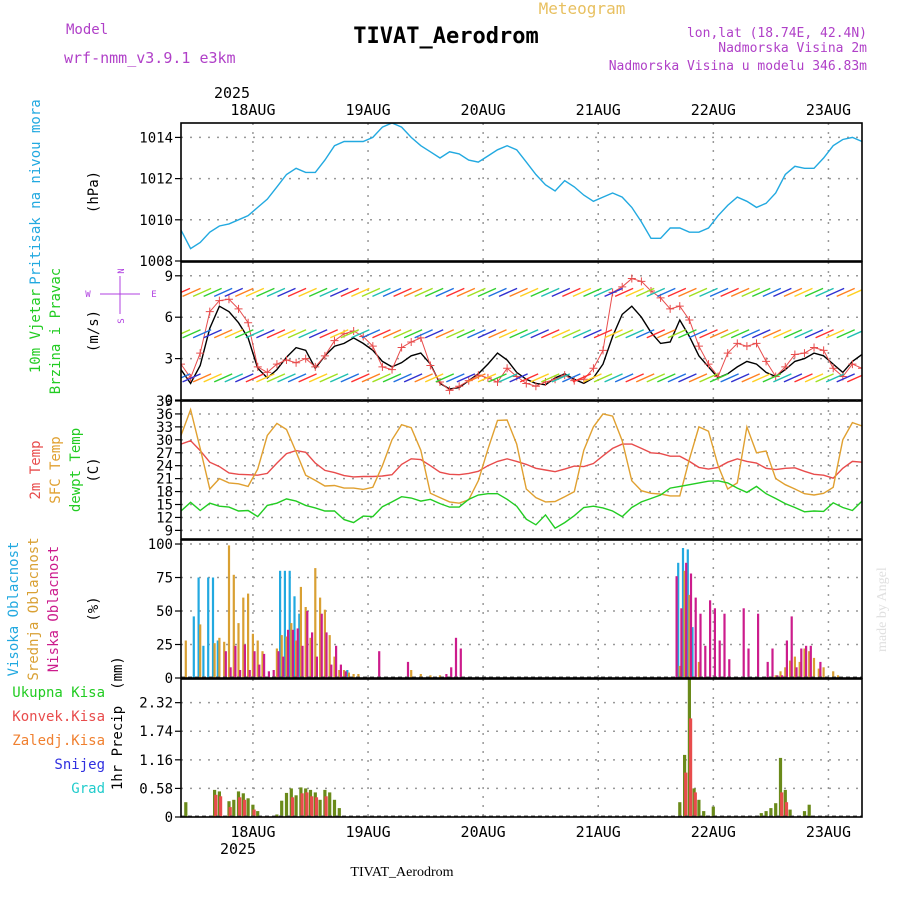 This screenshot has width=900, height=900. Describe the element at coordinates (76, 470) in the screenshot. I see `y-axis-label: dewpt Temp` at that location.